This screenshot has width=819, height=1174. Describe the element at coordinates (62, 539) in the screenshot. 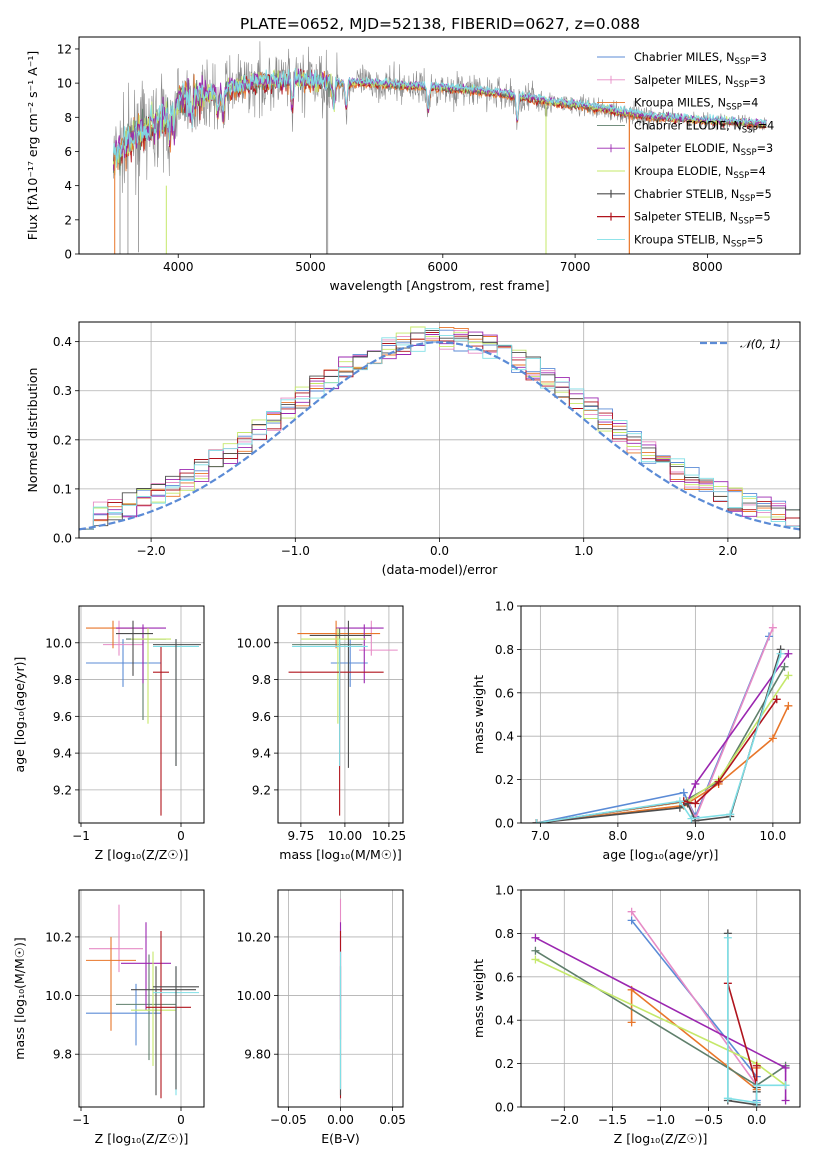

I see `residuals-ytick-label-0: 0.0` at that location.